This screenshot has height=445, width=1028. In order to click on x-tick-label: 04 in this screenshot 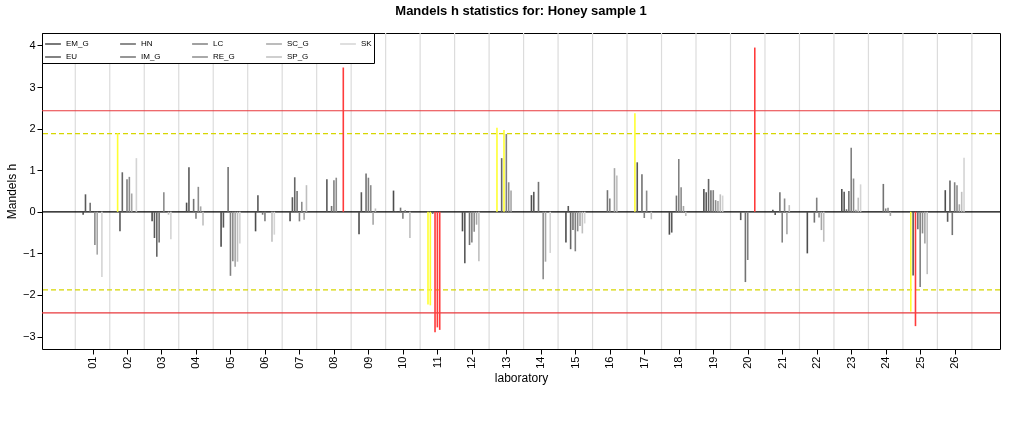, I will do `click(195, 362)`.